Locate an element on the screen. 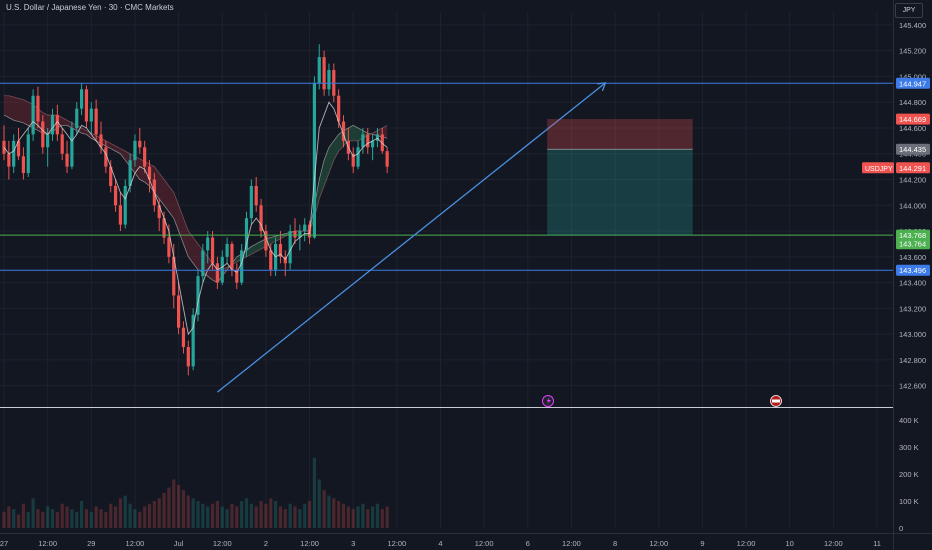 The height and width of the screenshot is (550, 932). price-label-value: 144.435 is located at coordinates (912, 149).